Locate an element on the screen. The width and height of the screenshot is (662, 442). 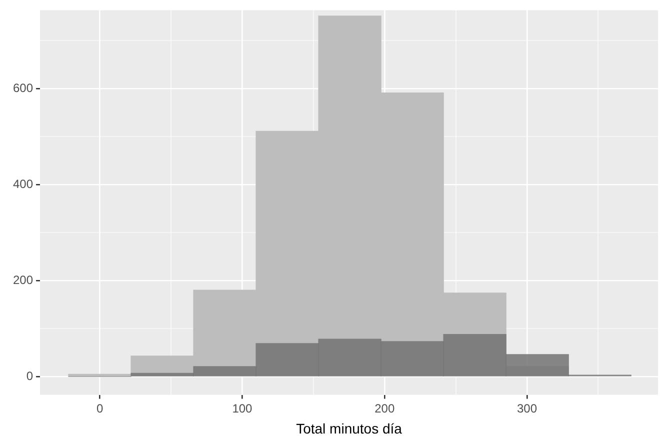
x-axis-title: Total minutos día is located at coordinates (349, 428).